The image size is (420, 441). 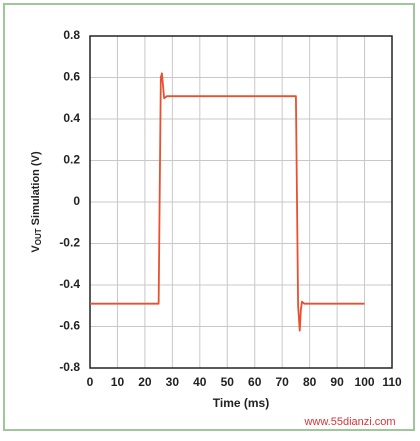 I want to click on y-label-sub: OUT, so click(x=38, y=236).